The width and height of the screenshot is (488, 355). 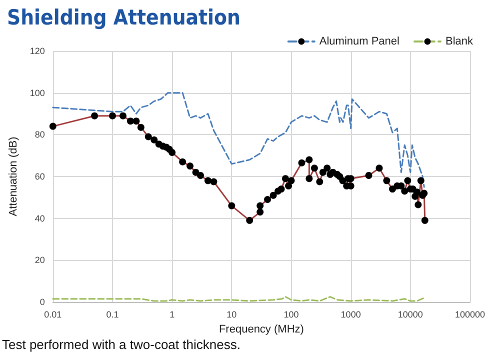 What do you see at coordinates (121, 344) in the screenshot?
I see `text: Test performed with a two-coat thickness.` at bounding box center [121, 344].